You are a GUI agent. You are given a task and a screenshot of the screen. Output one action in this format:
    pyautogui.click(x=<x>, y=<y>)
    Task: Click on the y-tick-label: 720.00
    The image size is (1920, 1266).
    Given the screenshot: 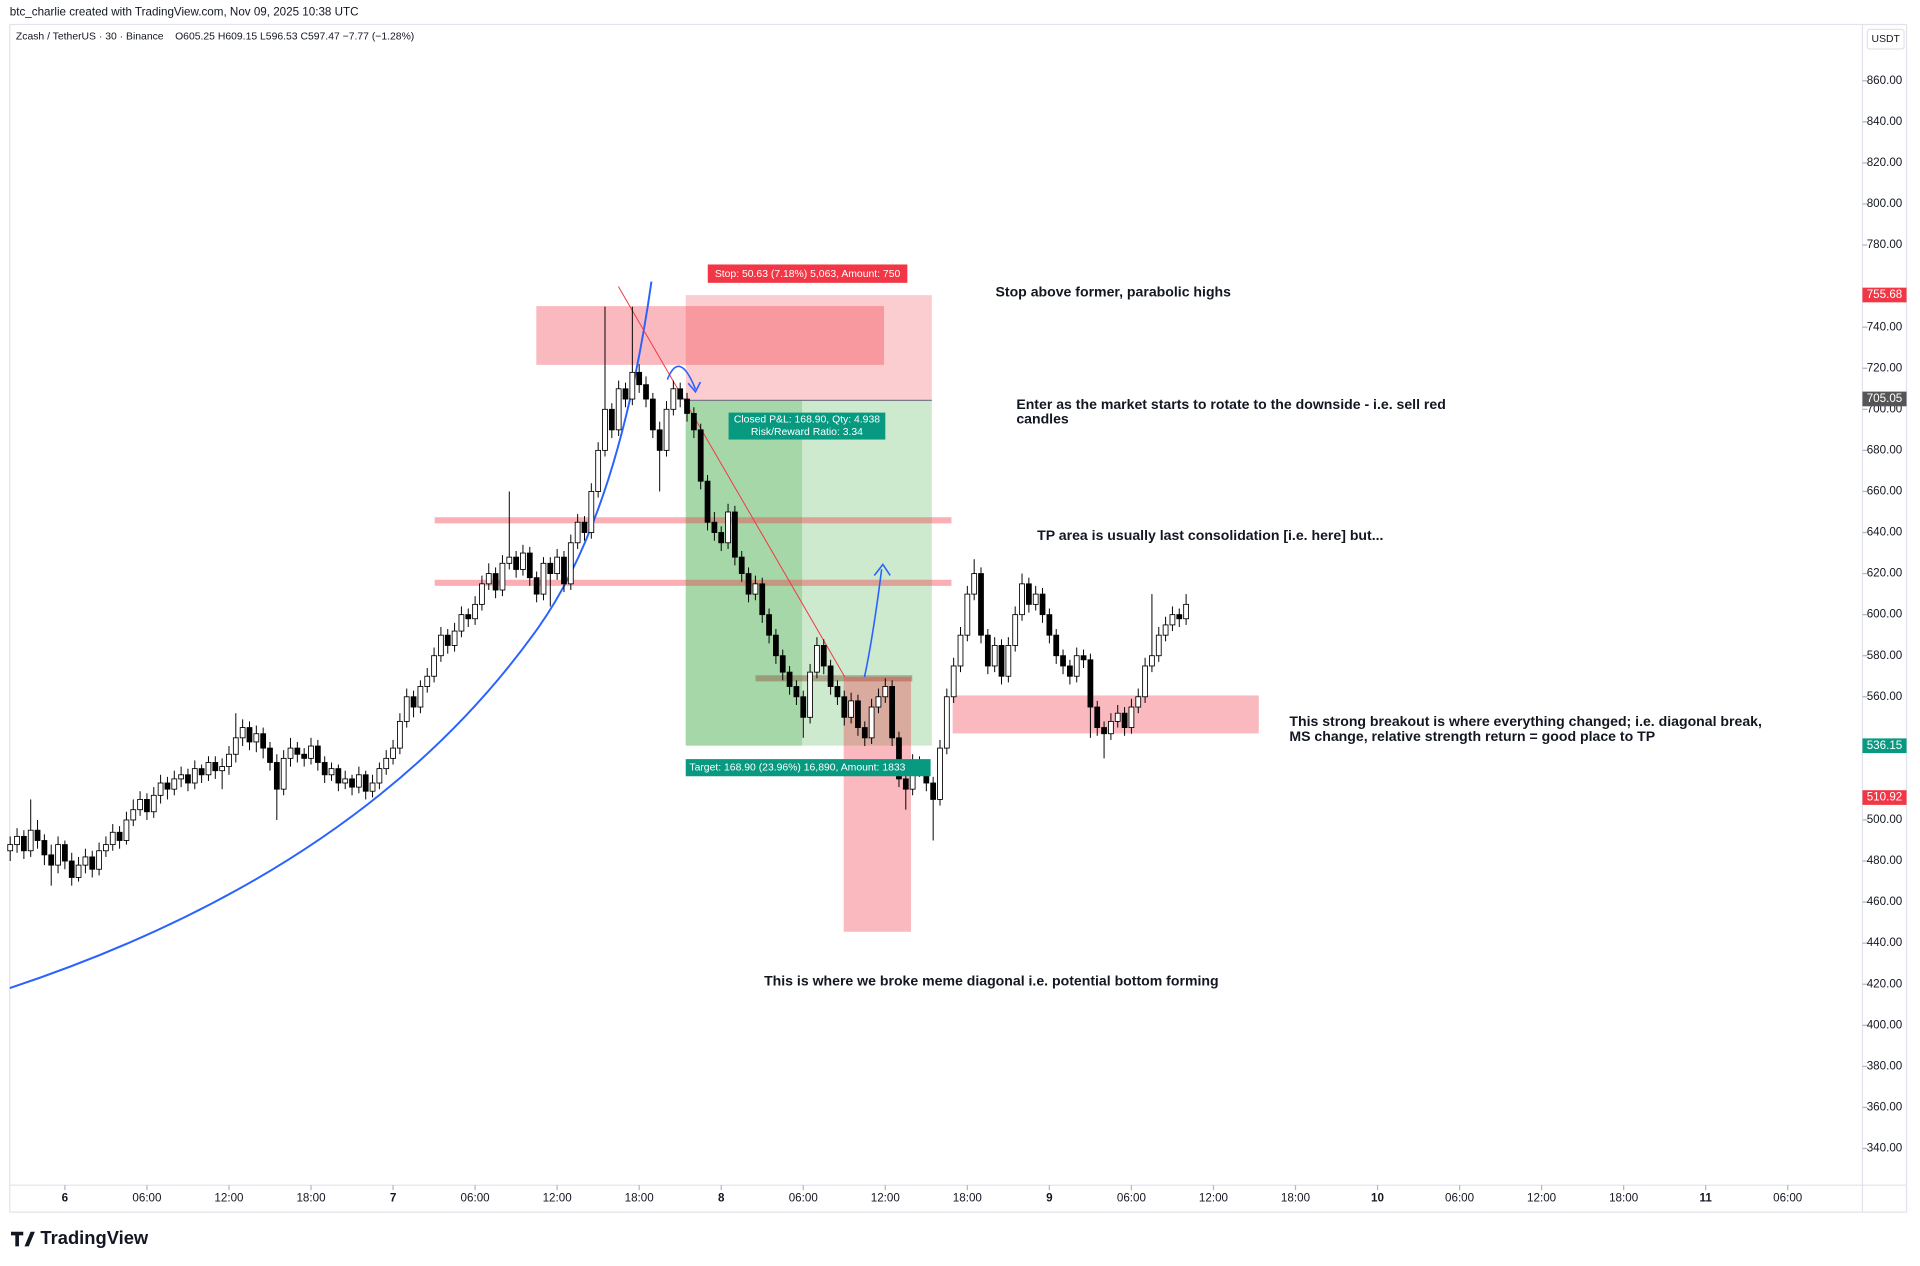 What is the action you would take?
    pyautogui.click(x=1885, y=367)
    